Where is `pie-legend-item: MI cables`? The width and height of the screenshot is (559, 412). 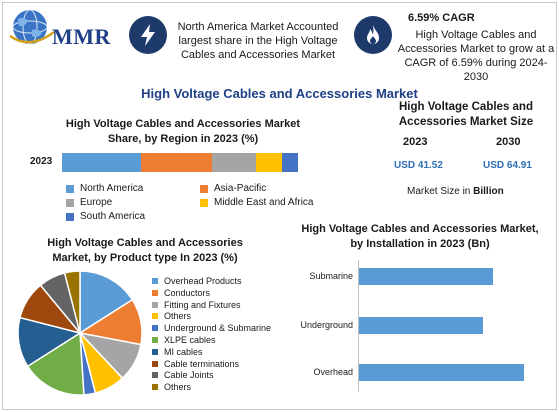
pie-legend-item: MI cables is located at coordinates (177, 352).